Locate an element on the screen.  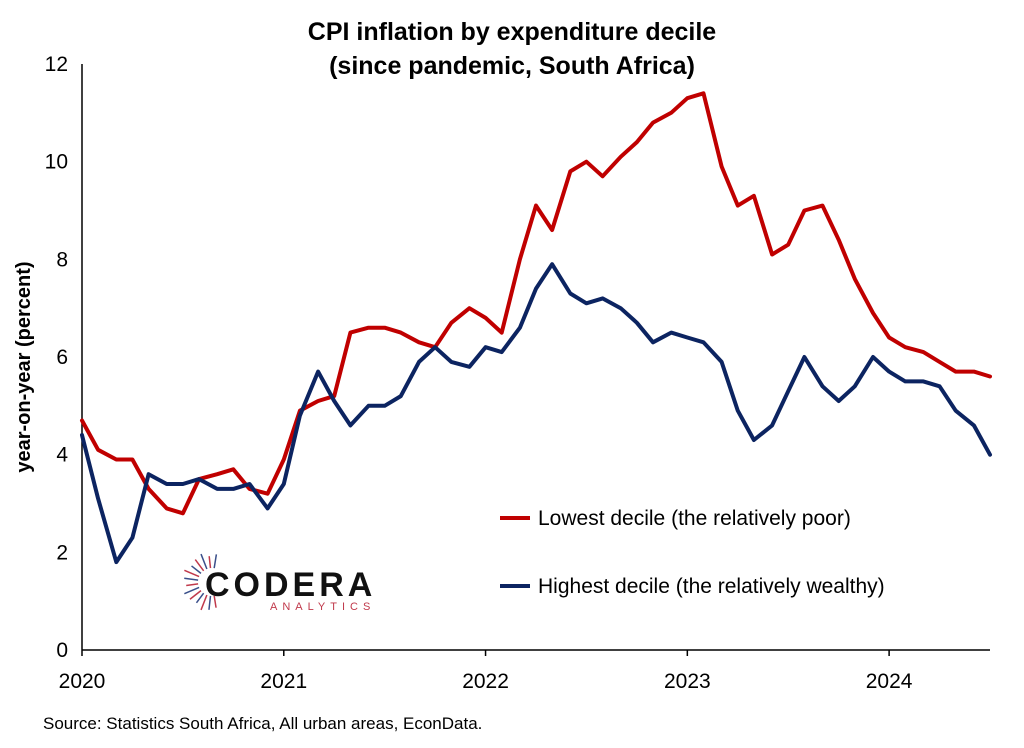
y-tick-label: 4 is located at coordinates (62, 455).